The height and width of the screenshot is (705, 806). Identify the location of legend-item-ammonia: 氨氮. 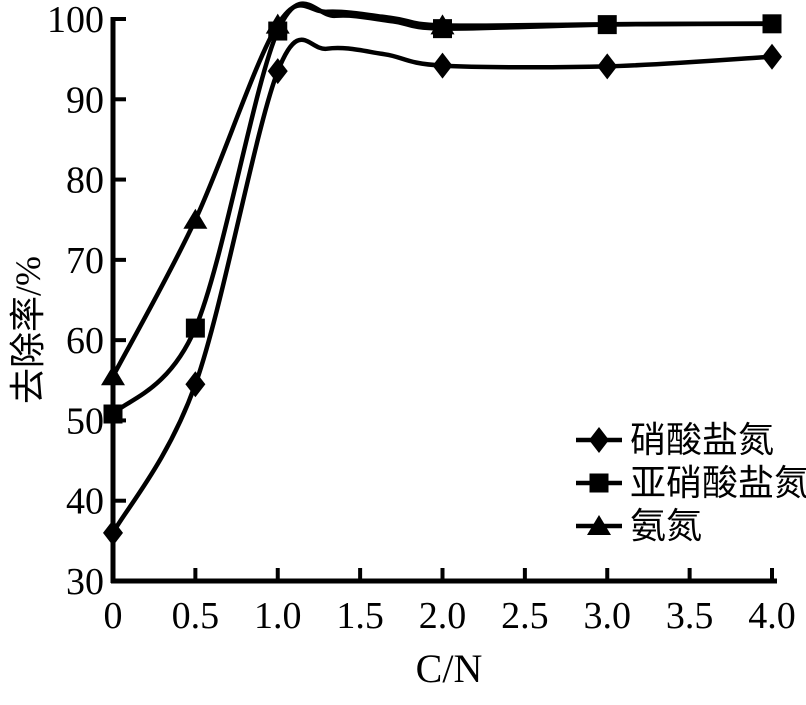
(639, 526).